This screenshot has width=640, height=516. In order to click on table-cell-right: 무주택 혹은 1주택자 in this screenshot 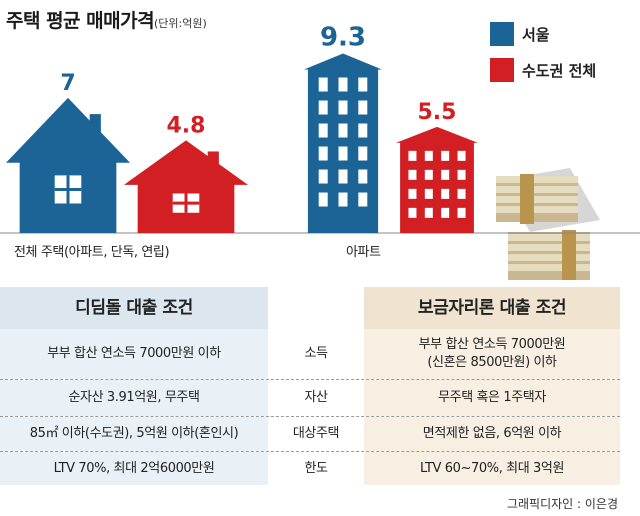, I will do `click(492, 398)`.